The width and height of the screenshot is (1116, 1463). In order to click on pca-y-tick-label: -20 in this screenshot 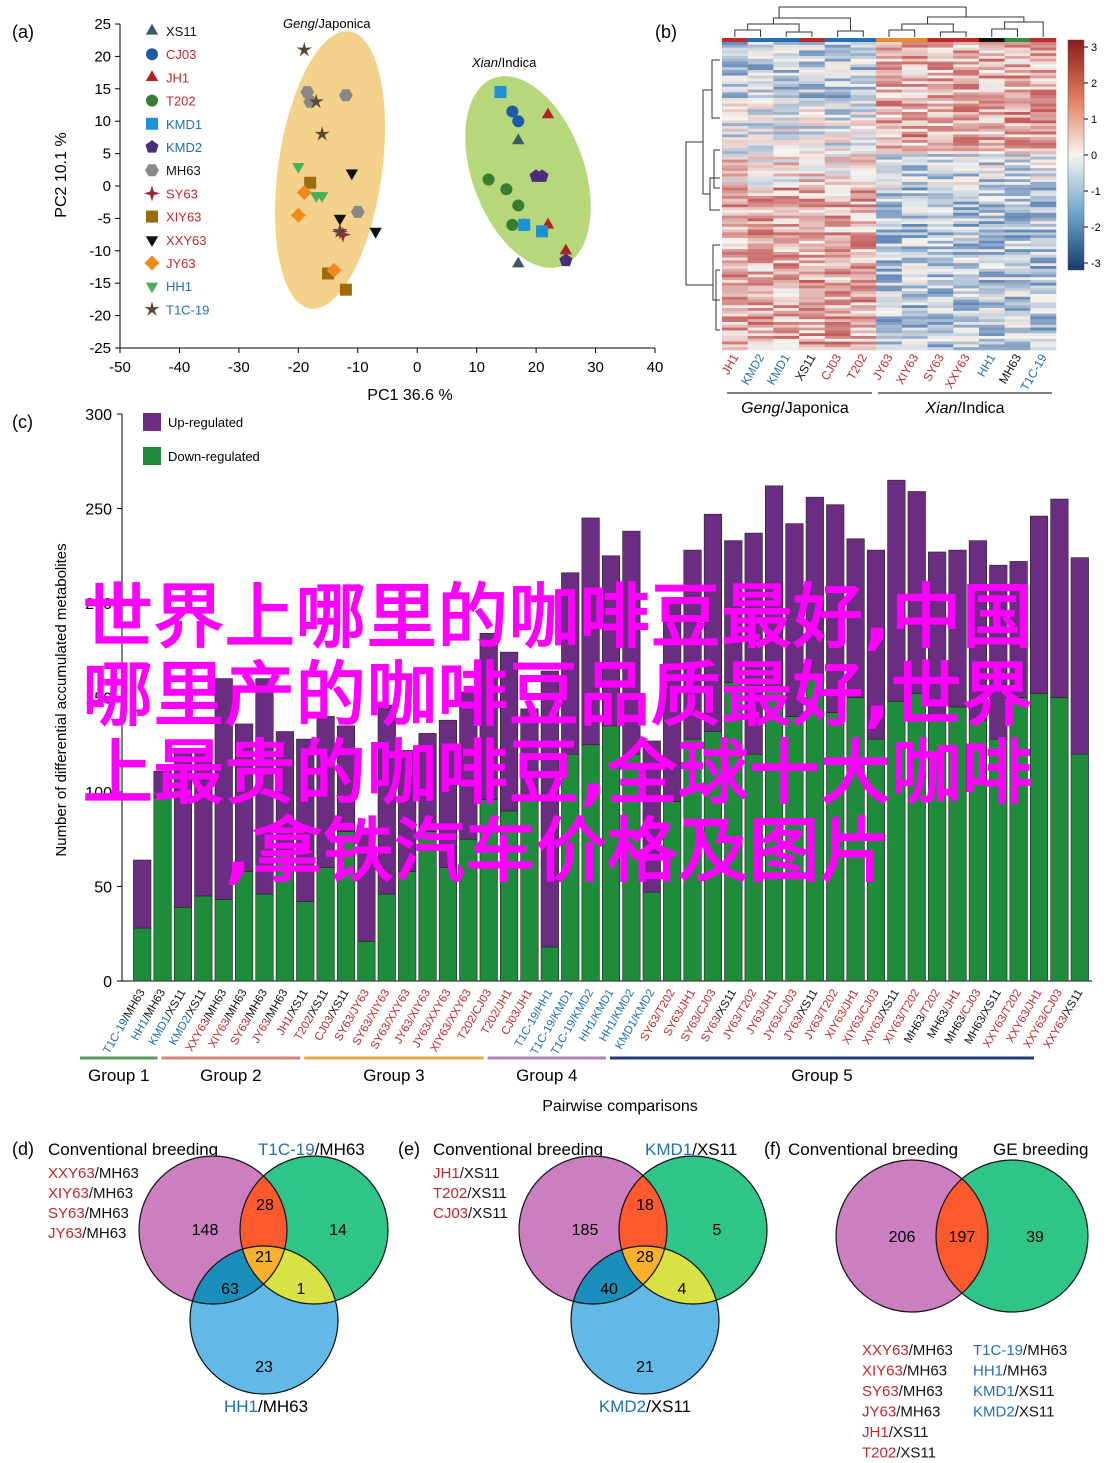, I will do `click(100, 316)`.